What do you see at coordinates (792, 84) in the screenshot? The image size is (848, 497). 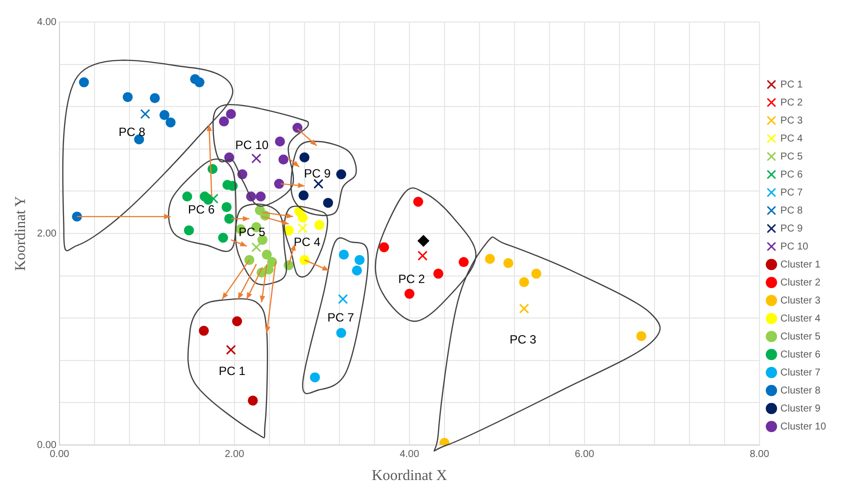 I see `legend-label: PC 1` at bounding box center [792, 84].